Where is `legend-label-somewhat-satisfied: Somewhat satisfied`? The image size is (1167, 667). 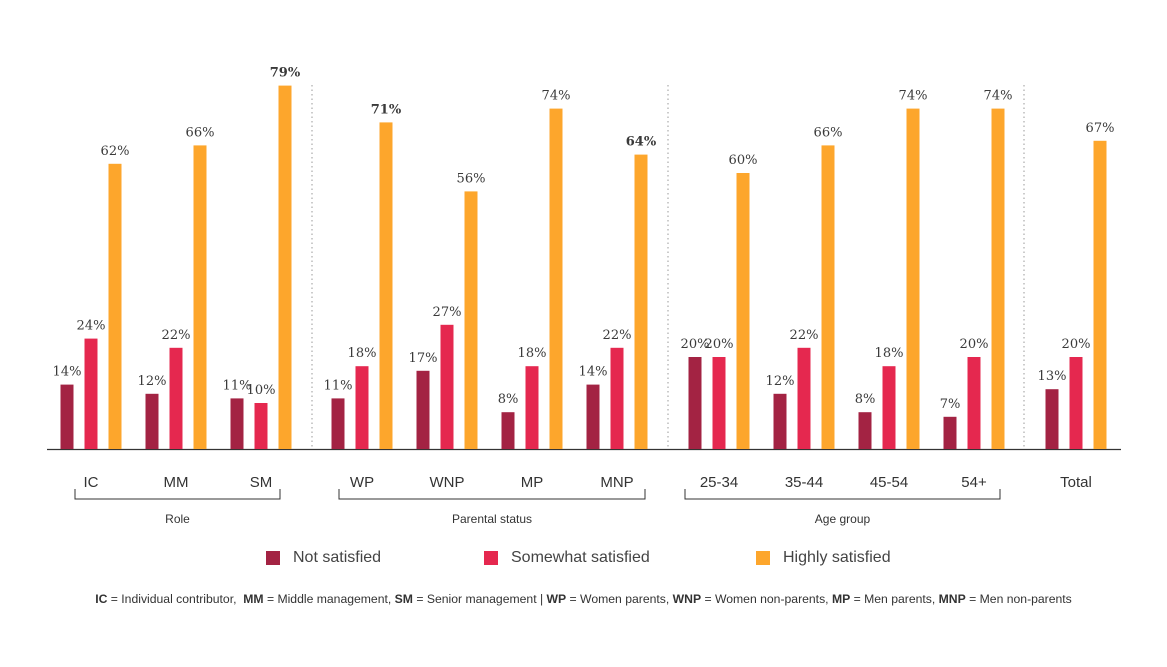 legend-label-somewhat-satisfied: Somewhat satisfied is located at coordinates (580, 557).